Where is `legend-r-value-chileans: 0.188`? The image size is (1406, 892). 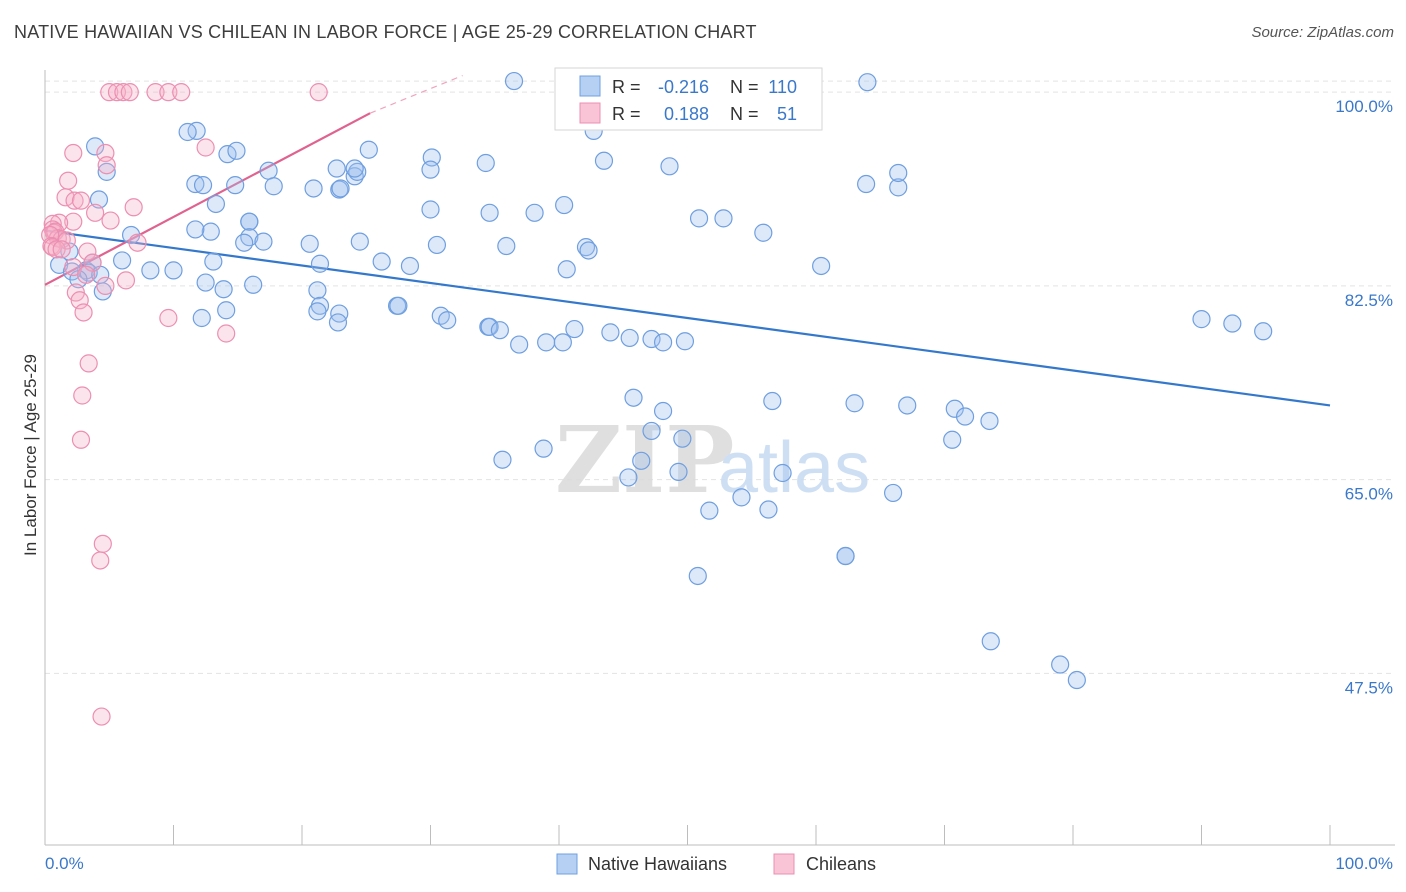 legend-r-value-chileans: 0.188 is located at coordinates (686, 114).